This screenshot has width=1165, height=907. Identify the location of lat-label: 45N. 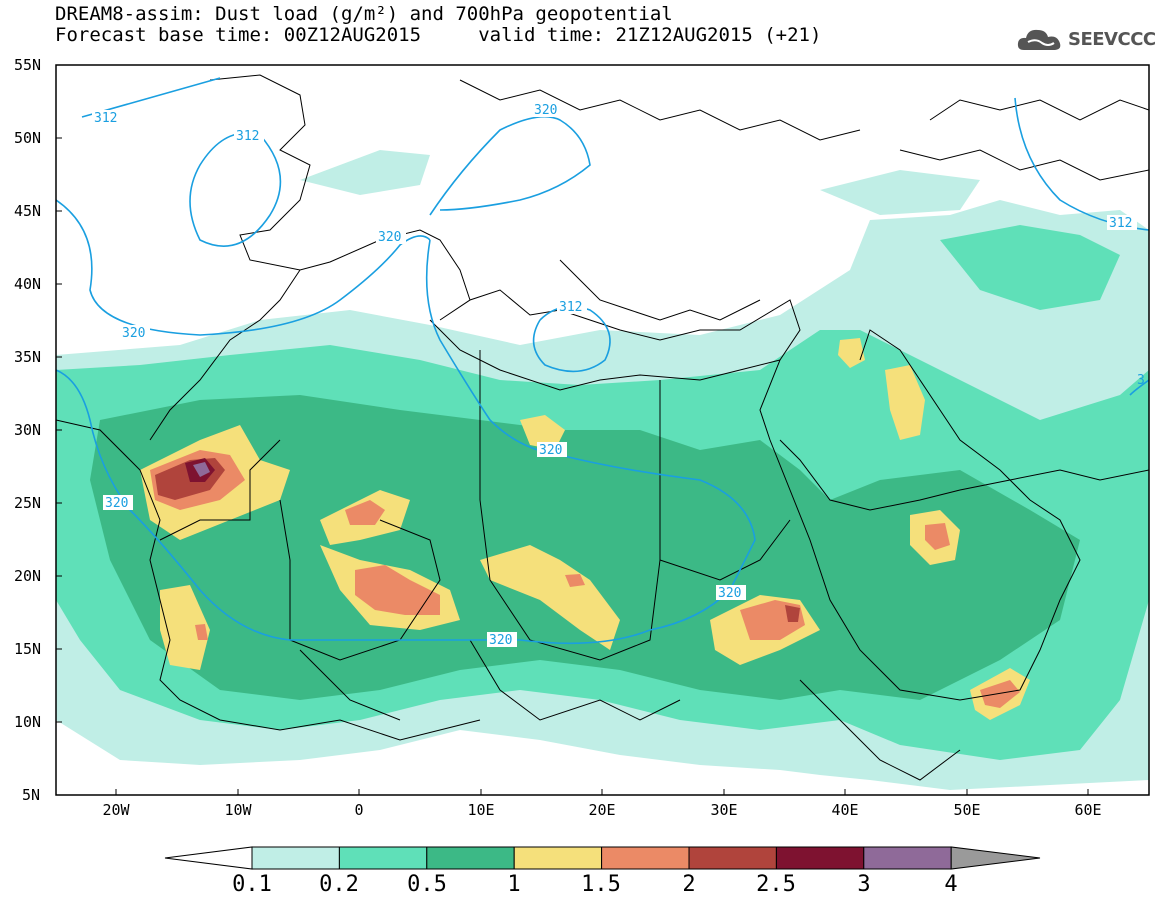
(27, 211).